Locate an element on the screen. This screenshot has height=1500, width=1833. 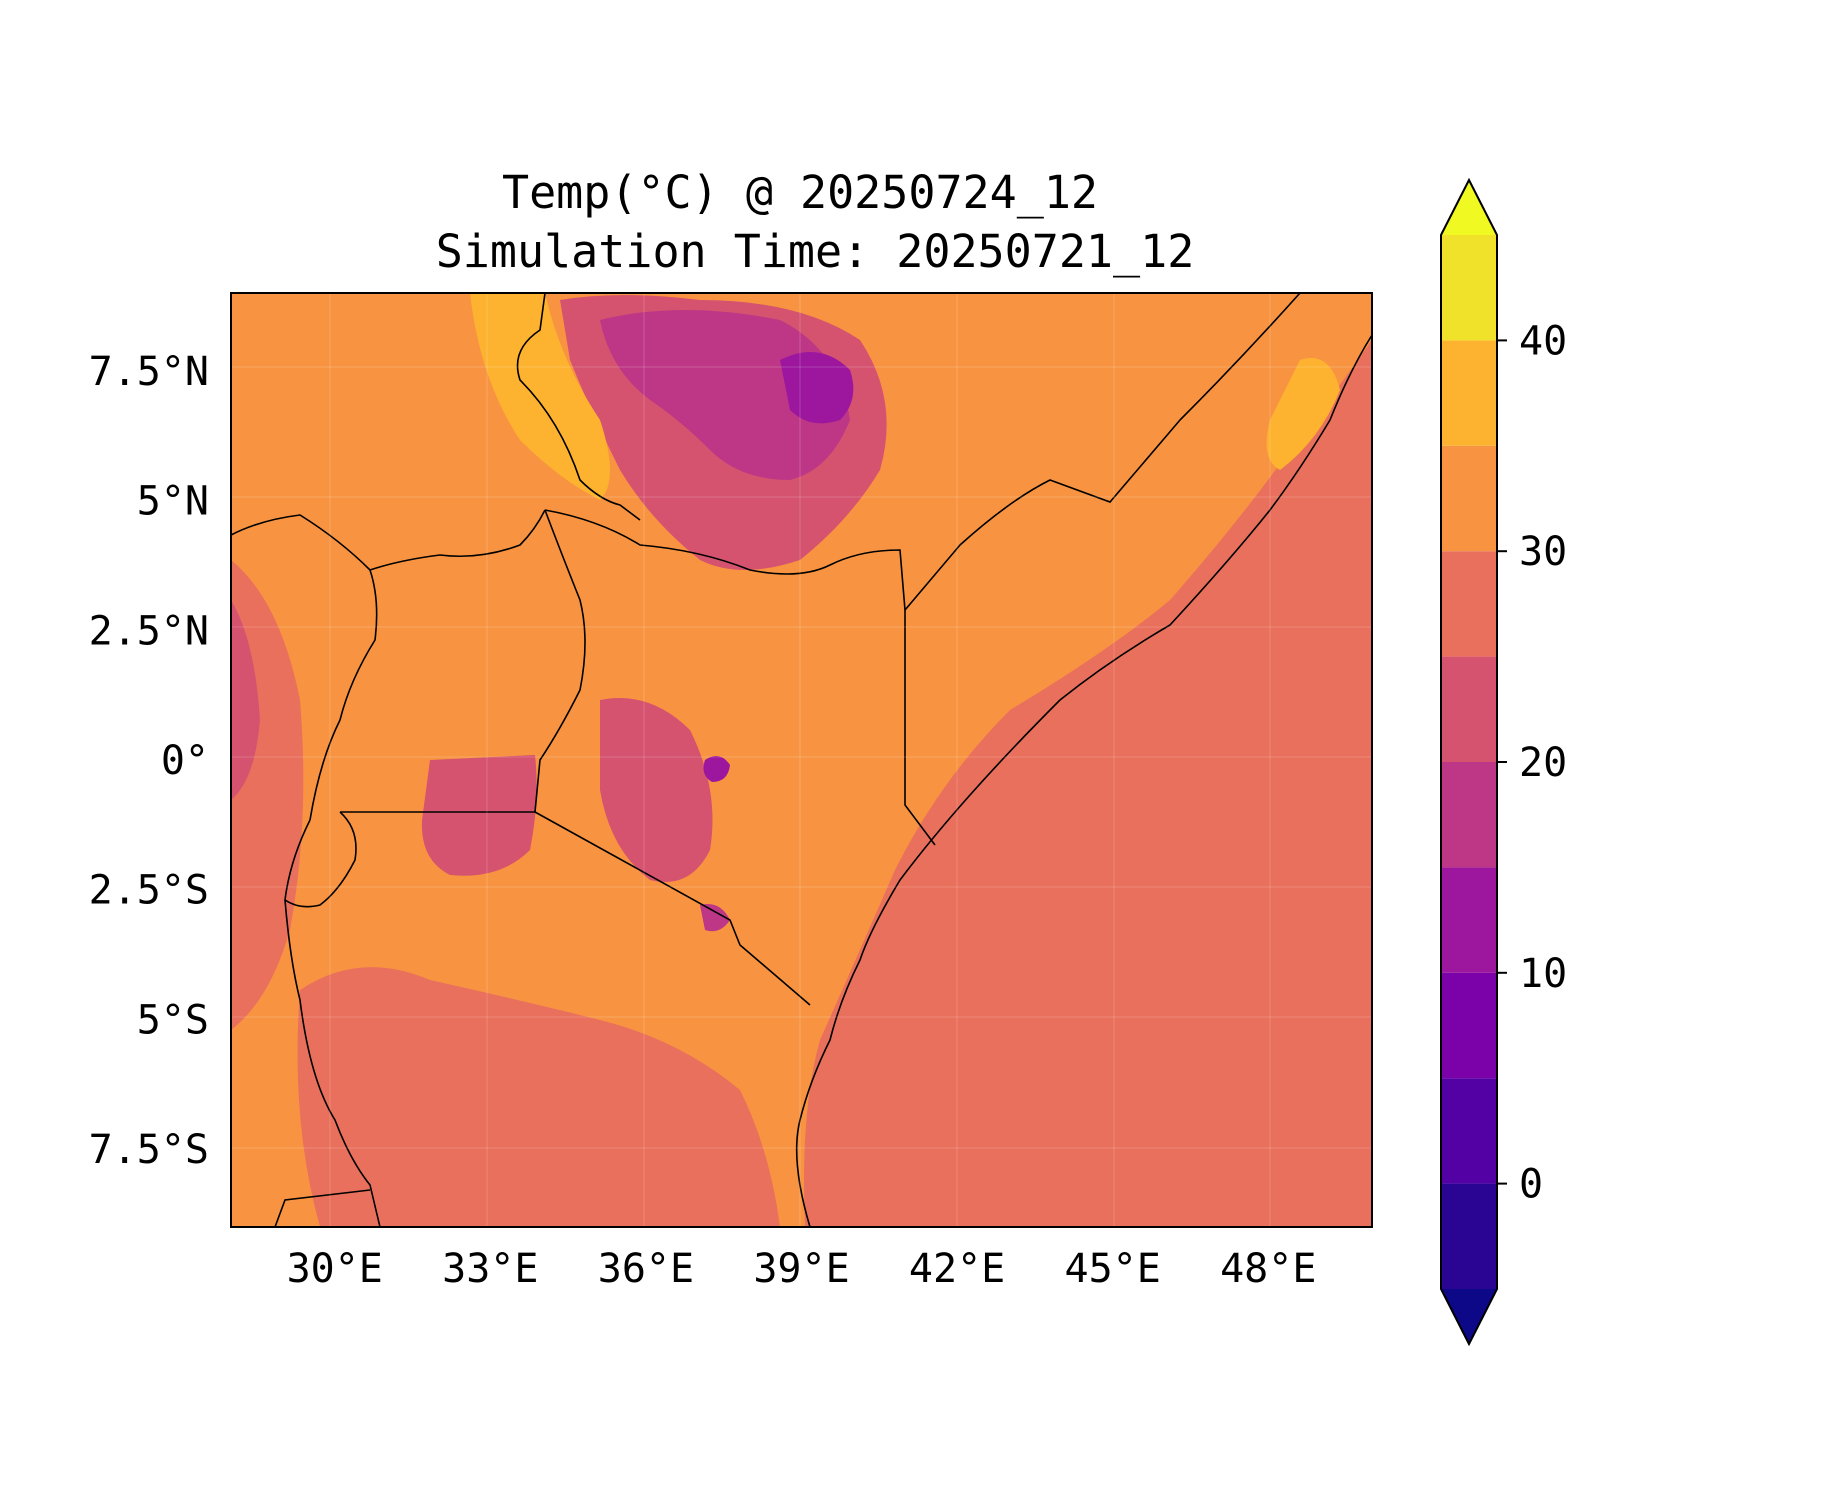
x-tick-label: 39°E is located at coordinates (801, 1269).